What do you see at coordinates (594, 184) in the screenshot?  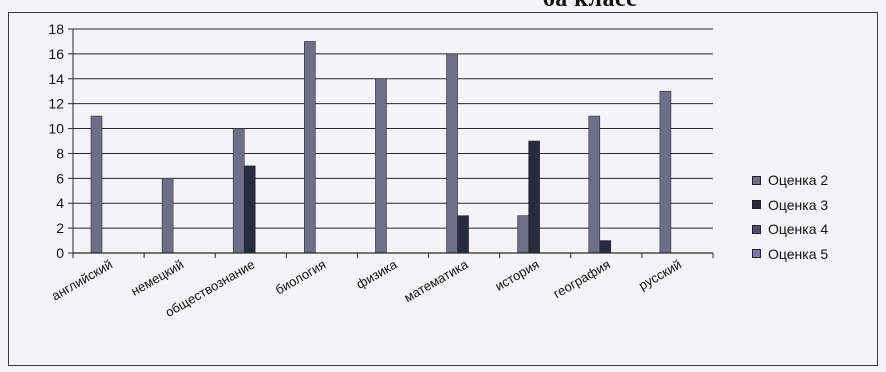 I see `bar-1-география` at bounding box center [594, 184].